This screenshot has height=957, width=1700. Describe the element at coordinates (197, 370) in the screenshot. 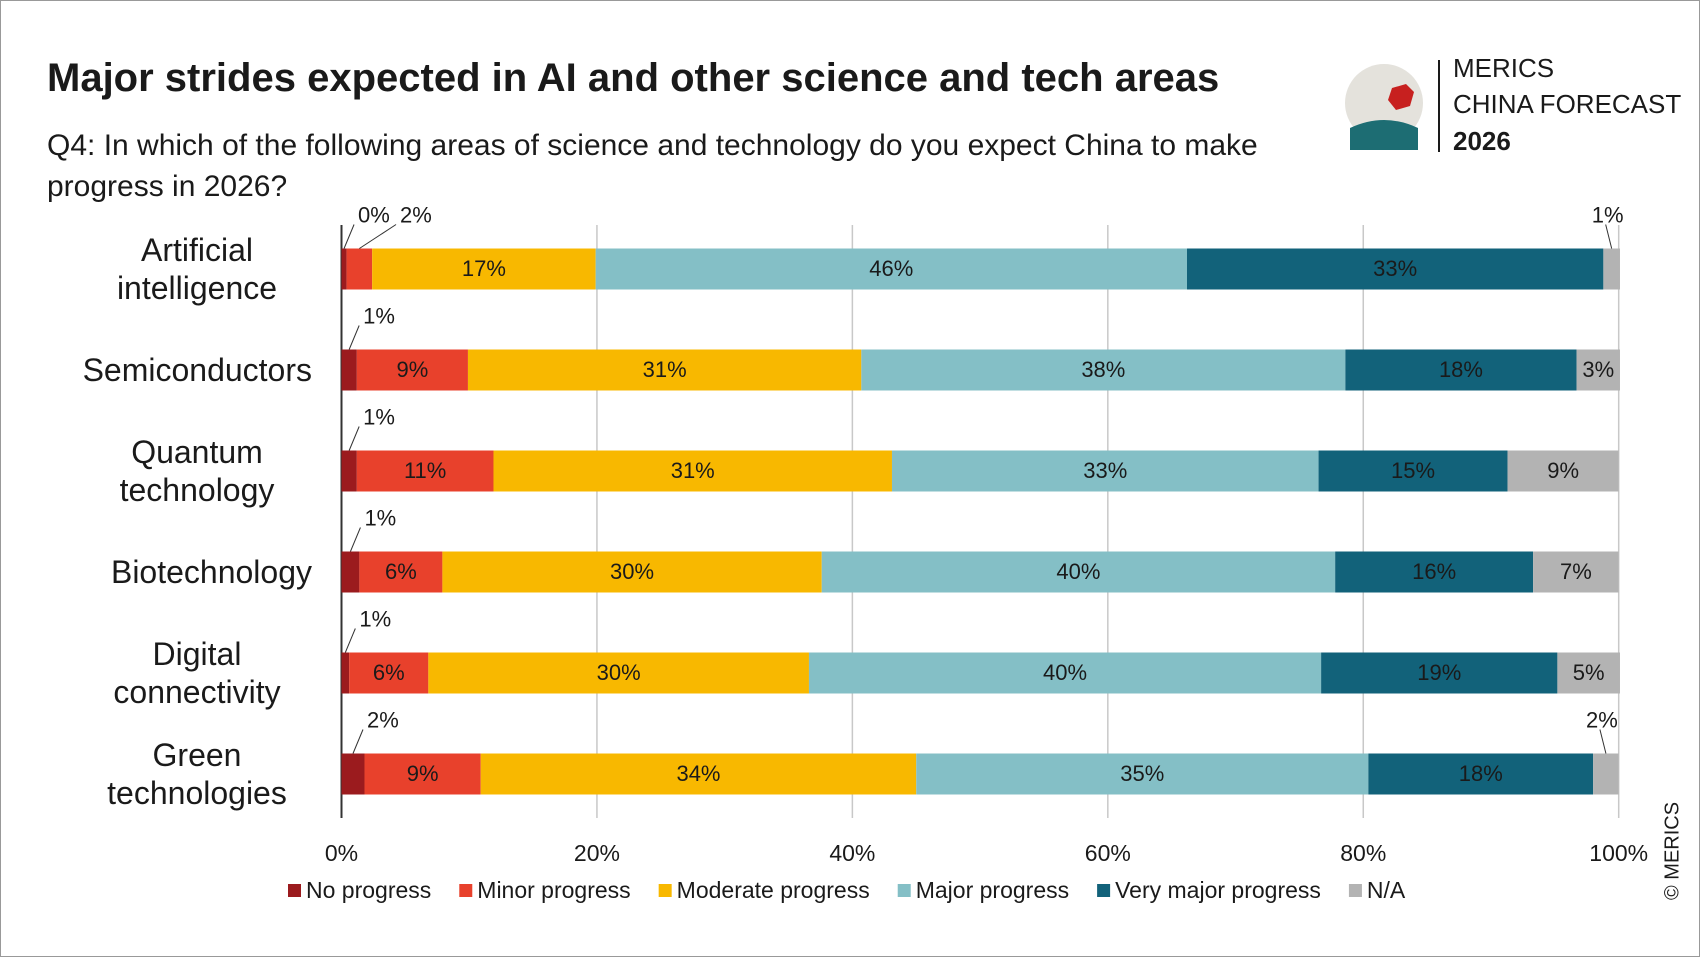

I see `y-tick-label: Semiconductors` at that location.